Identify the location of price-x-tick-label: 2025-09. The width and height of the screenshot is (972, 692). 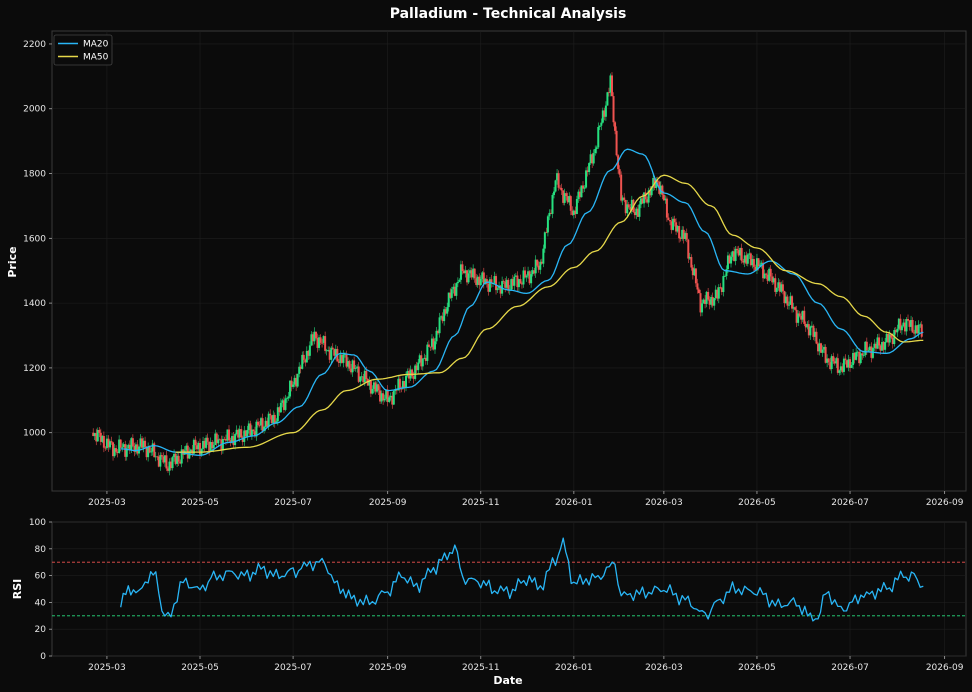
(388, 503).